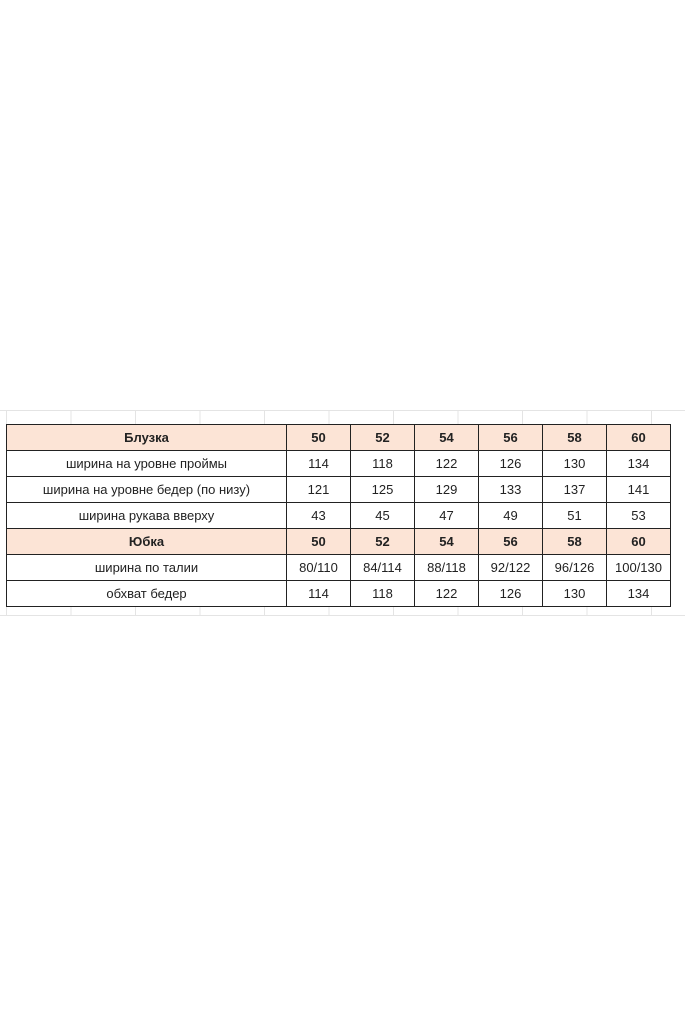 The width and height of the screenshot is (685, 1028). Describe the element at coordinates (382, 515) in the screenshot. I see `measurement-value: 45` at that location.